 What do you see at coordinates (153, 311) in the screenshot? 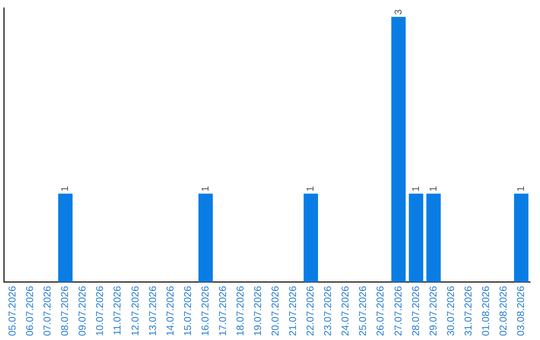
I see `x-tick-label: 13.07.2026` at bounding box center [153, 311].